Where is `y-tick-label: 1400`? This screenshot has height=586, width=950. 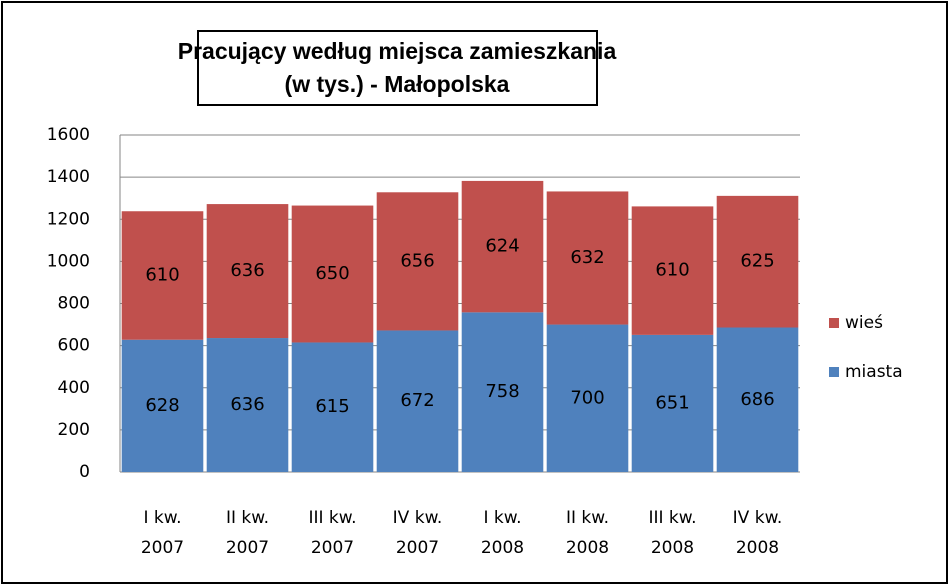
y-tick-label: 1400 is located at coordinates (68, 177).